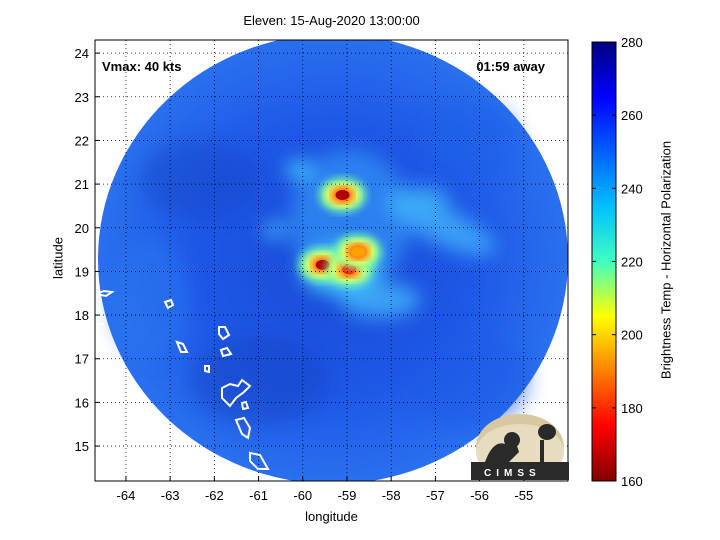 Image resolution: width=720 pixels, height=540 pixels. What do you see at coordinates (126, 495) in the screenshot?
I see `x-tick-label: -64` at bounding box center [126, 495].